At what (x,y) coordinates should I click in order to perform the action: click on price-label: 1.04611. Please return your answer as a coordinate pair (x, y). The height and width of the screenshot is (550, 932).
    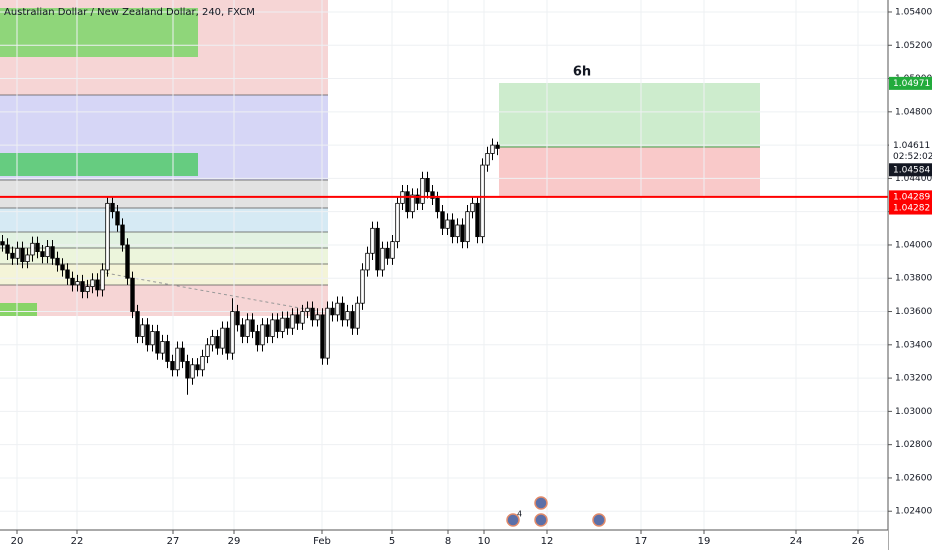
    Looking at the image, I should click on (911, 146).